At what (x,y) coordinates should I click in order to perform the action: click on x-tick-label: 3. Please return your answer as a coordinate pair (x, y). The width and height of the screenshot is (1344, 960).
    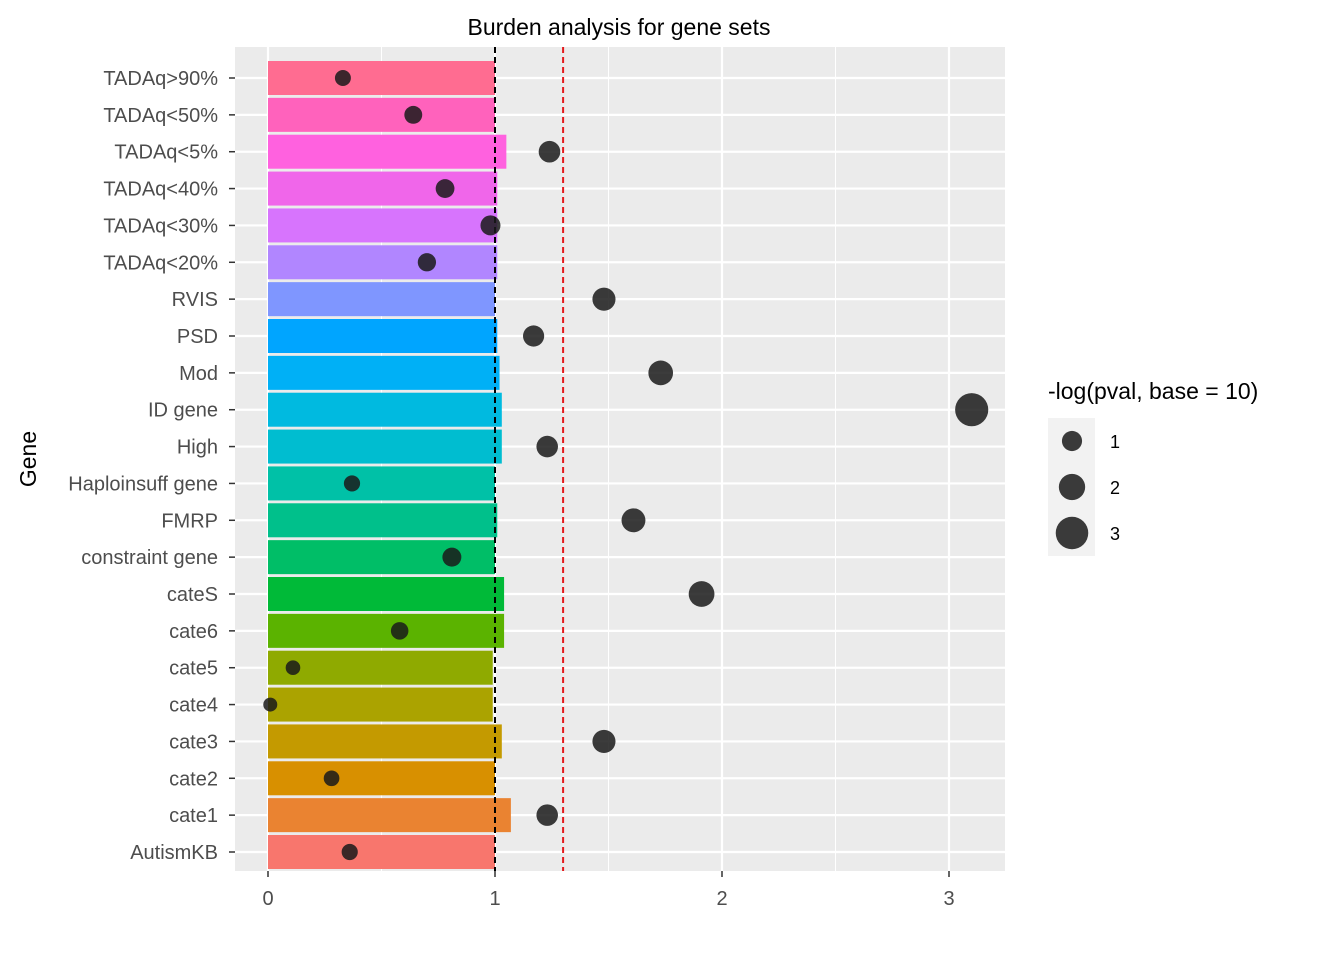
    Looking at the image, I should click on (948, 899).